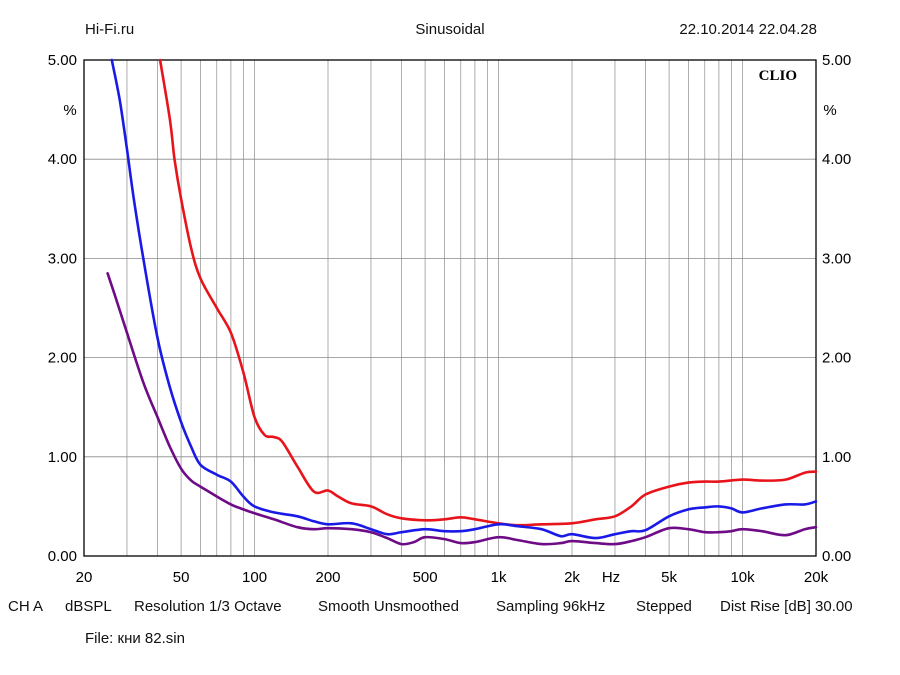 This screenshot has height=675, width=900. Describe the element at coordinates (62, 60) in the screenshot. I see `y-tick-label-left: 5.00` at that location.